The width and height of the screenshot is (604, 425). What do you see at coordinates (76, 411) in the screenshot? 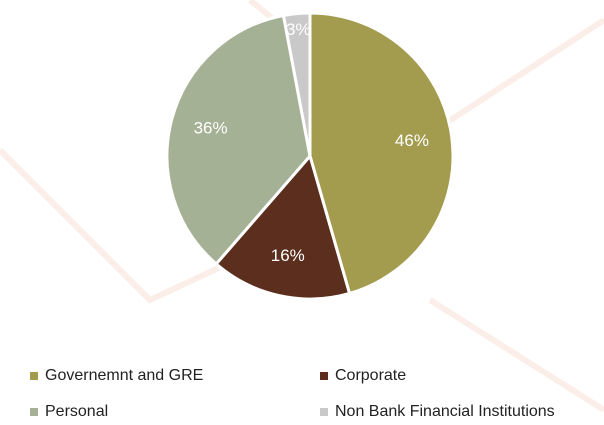
I see `legend-label: Personal` at bounding box center [76, 411].